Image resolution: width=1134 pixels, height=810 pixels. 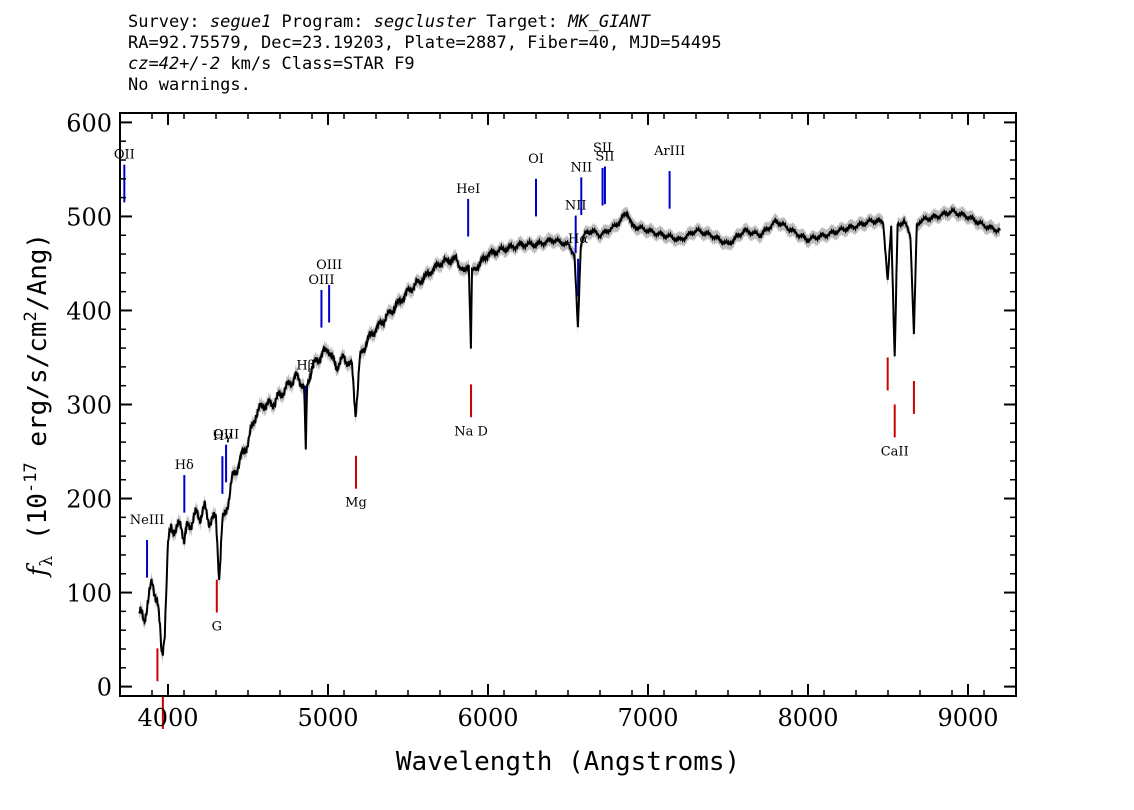 I want to click on absorption-line-label: Na D, so click(x=471, y=431).